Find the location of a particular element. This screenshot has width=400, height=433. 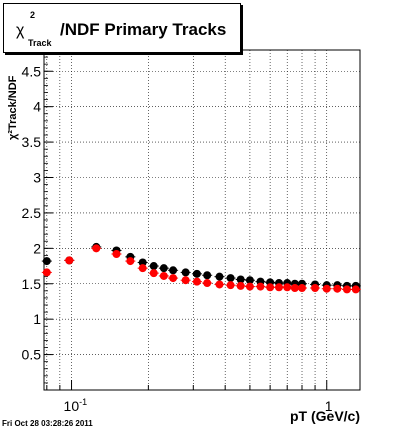

y-tick-label: 2 is located at coordinates (37, 248).